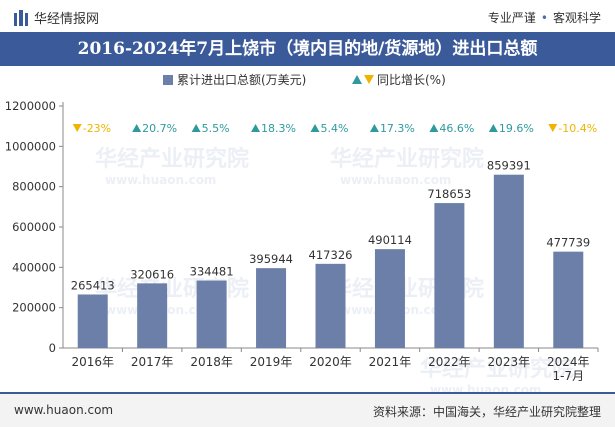 The height and width of the screenshot is (427, 615). What do you see at coordinates (67, 19) in the screenshot?
I see `brand-name: 华经情报网` at bounding box center [67, 19].